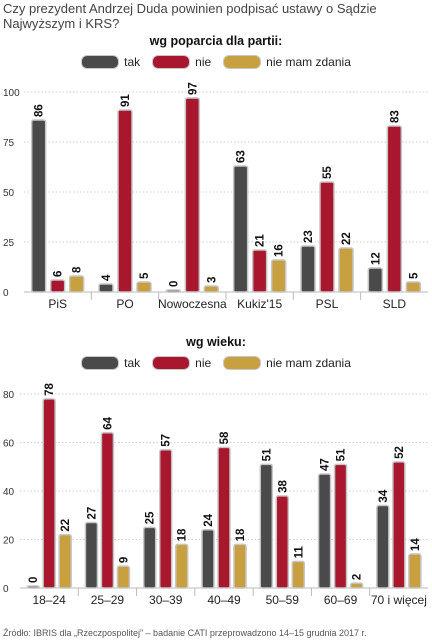 This screenshot has width=432, height=640. What do you see at coordinates (165, 519) in the screenshot?
I see `bar-30-39-nie` at bounding box center [165, 519].